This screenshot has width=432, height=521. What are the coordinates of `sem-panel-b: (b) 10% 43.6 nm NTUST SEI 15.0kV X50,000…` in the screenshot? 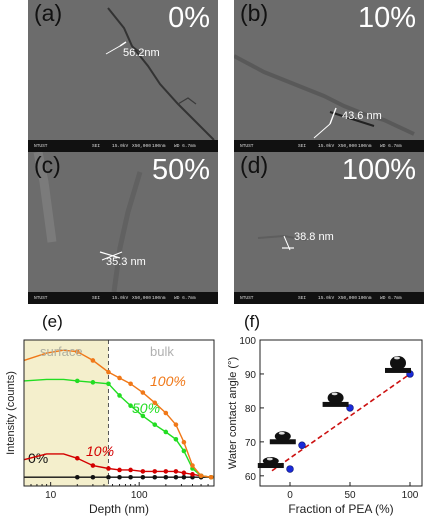 It's located at (329, 76).